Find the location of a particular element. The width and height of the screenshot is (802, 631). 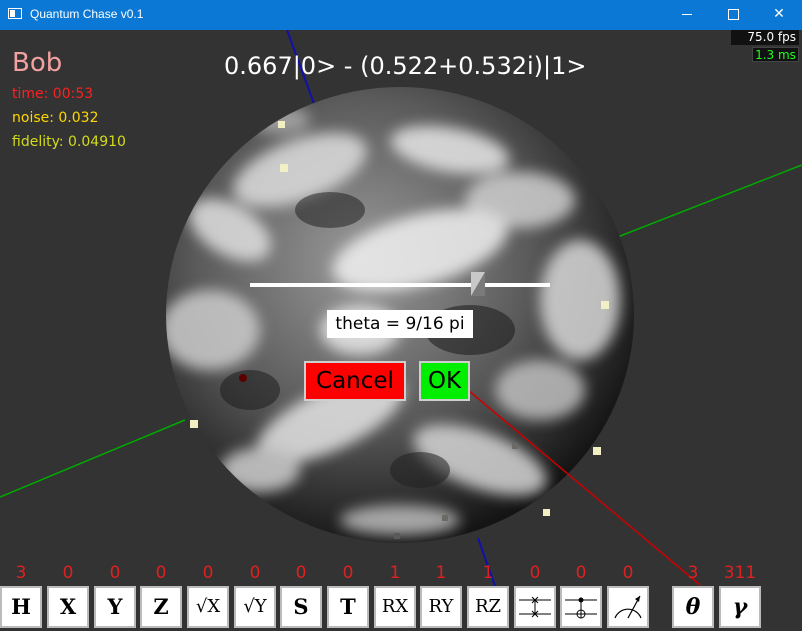

gate-count-swap: 0 is located at coordinates (535, 573).